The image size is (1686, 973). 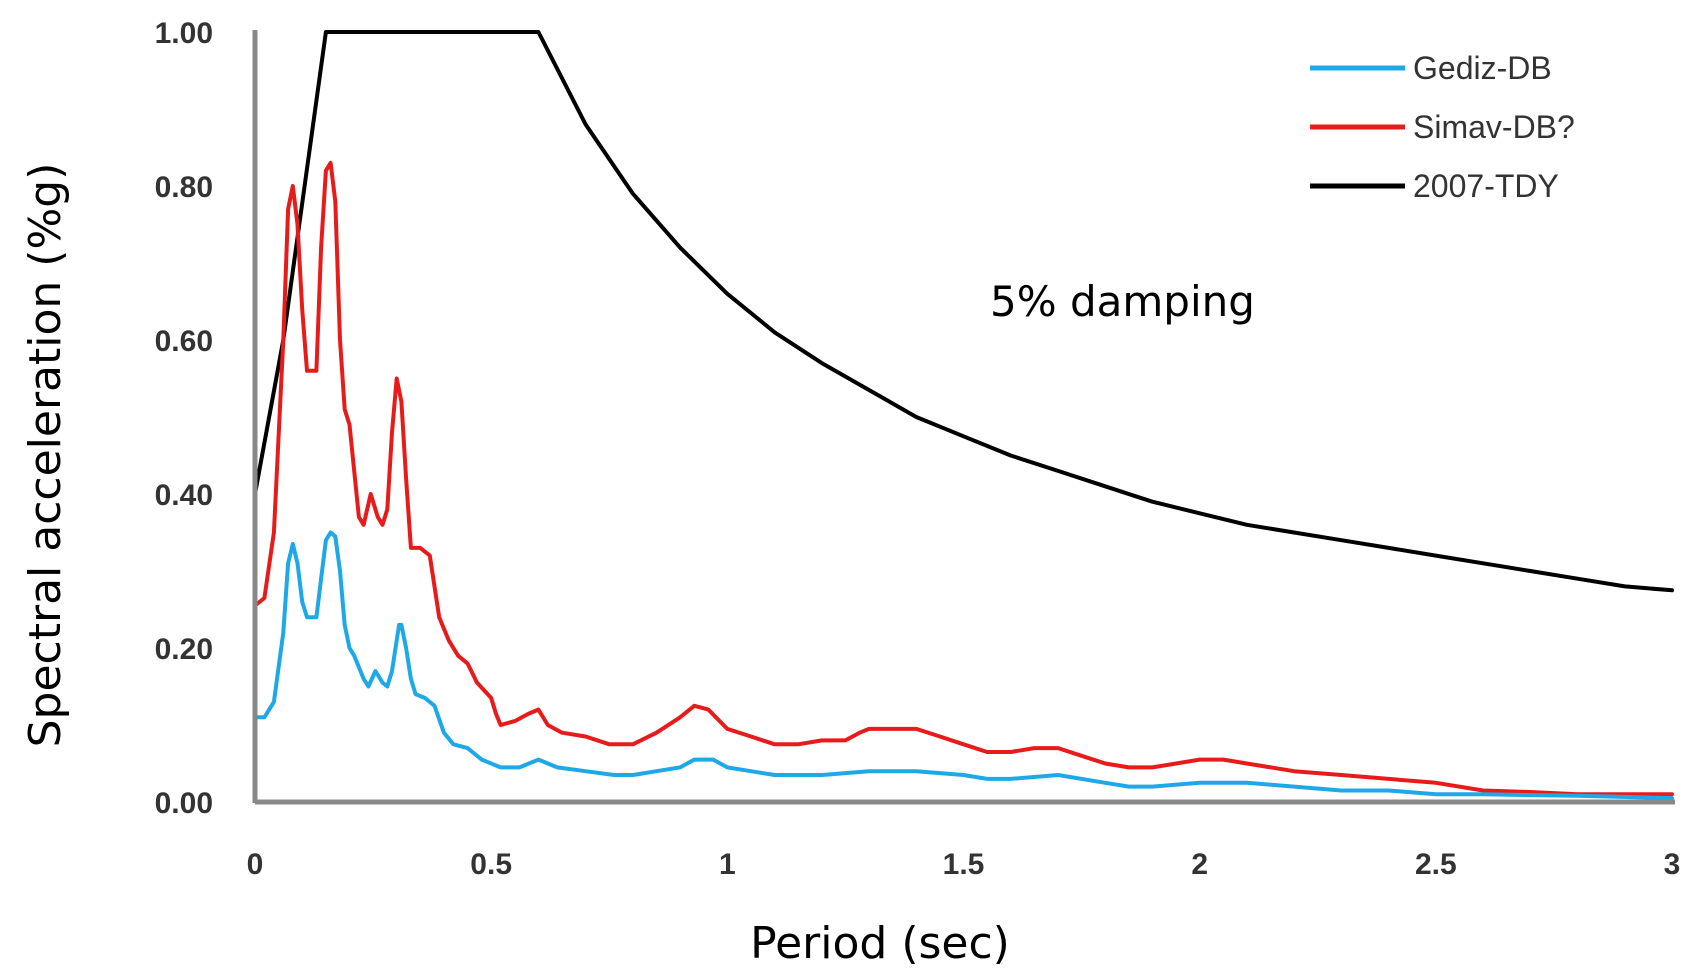 I want to click on x-tick-label: 3, so click(x=1672, y=864).